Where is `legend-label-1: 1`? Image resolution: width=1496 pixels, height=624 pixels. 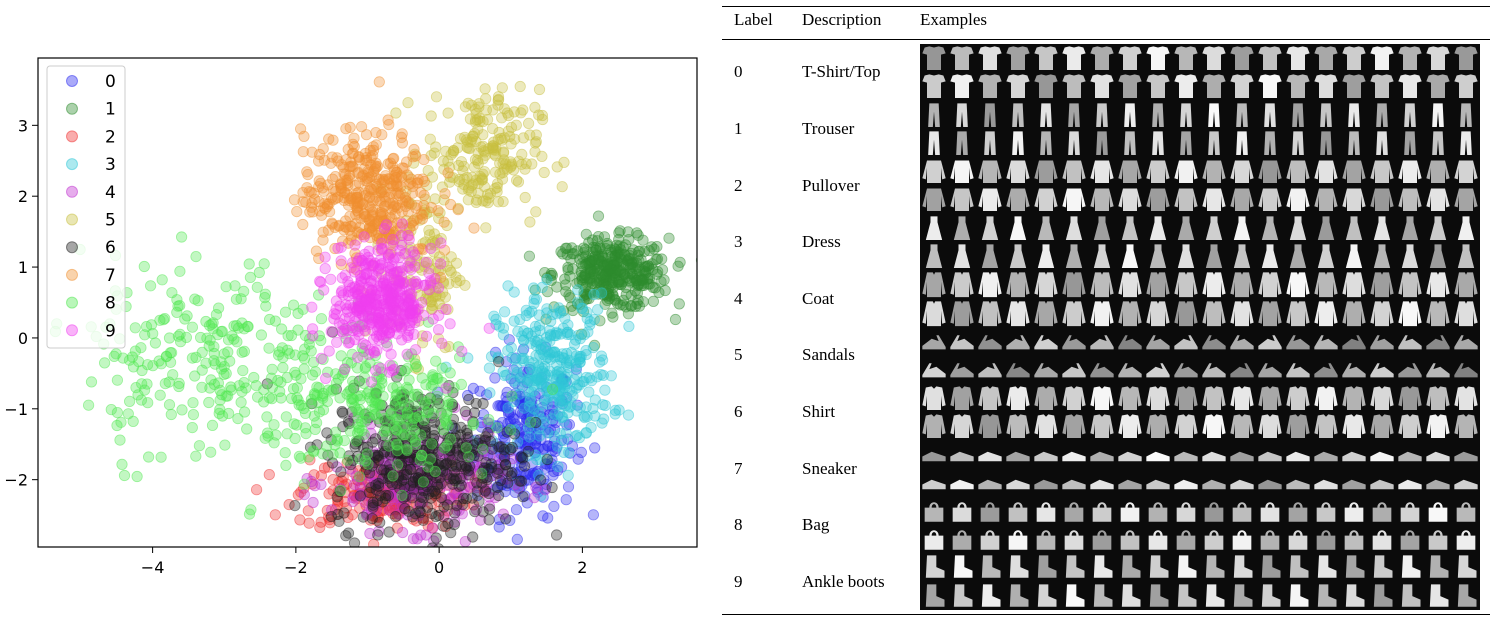
legend-label-1: 1 is located at coordinates (110, 110).